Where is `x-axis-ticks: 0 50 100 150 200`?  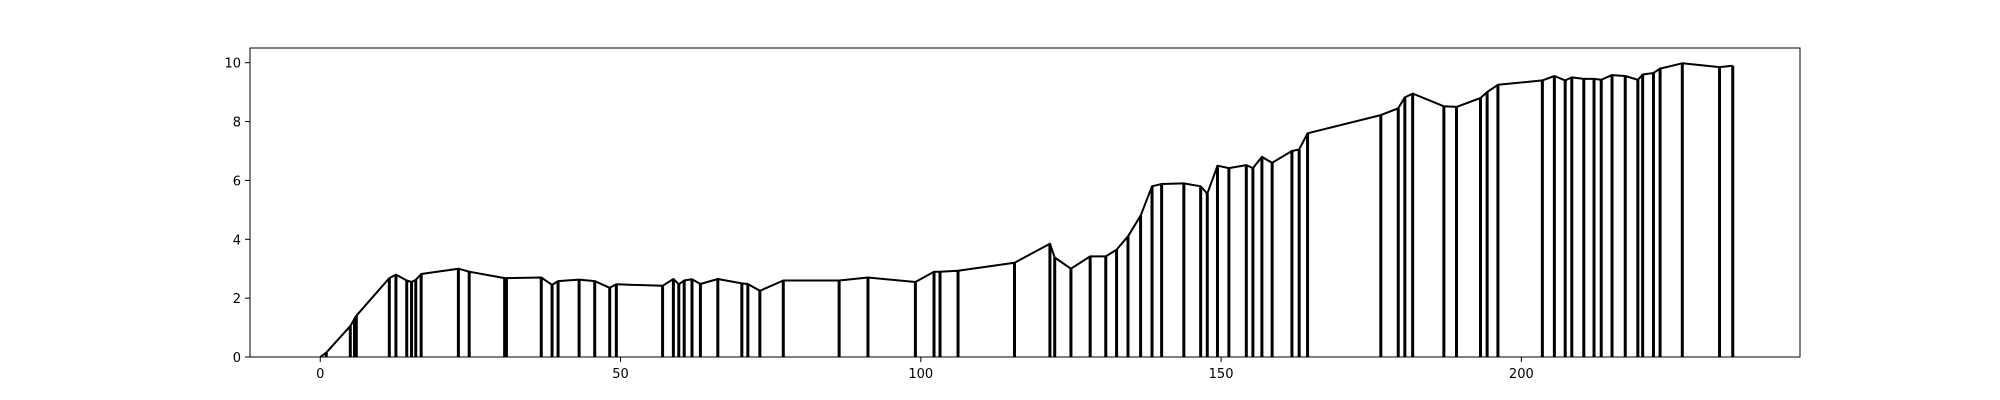
x-axis-ticks: 0 50 100 150 200 is located at coordinates (925, 369).